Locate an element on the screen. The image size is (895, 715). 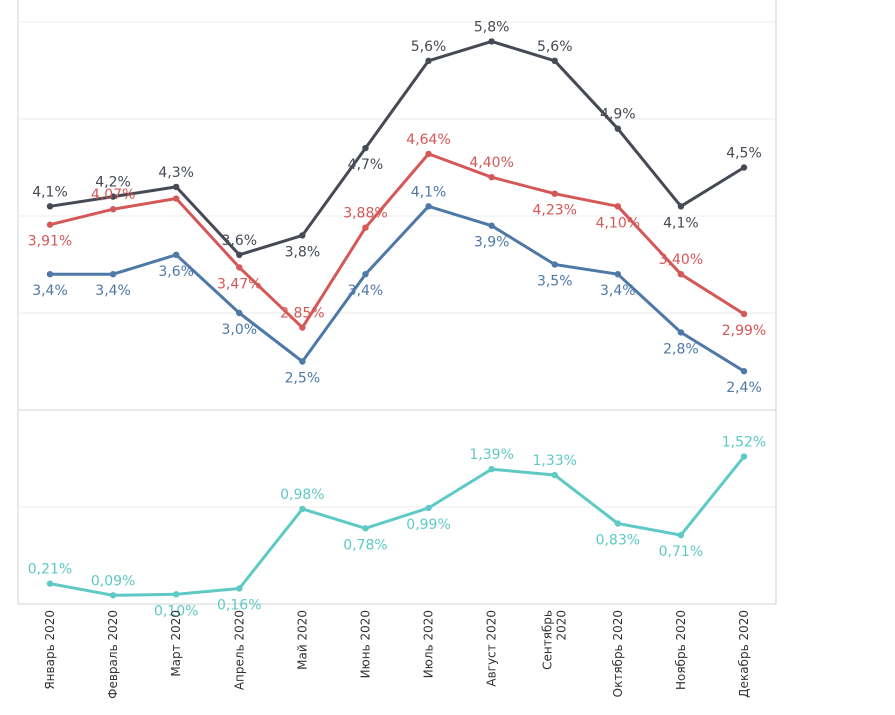
data-label-p0-s1-1: 4,07% is located at coordinates (113, 195).